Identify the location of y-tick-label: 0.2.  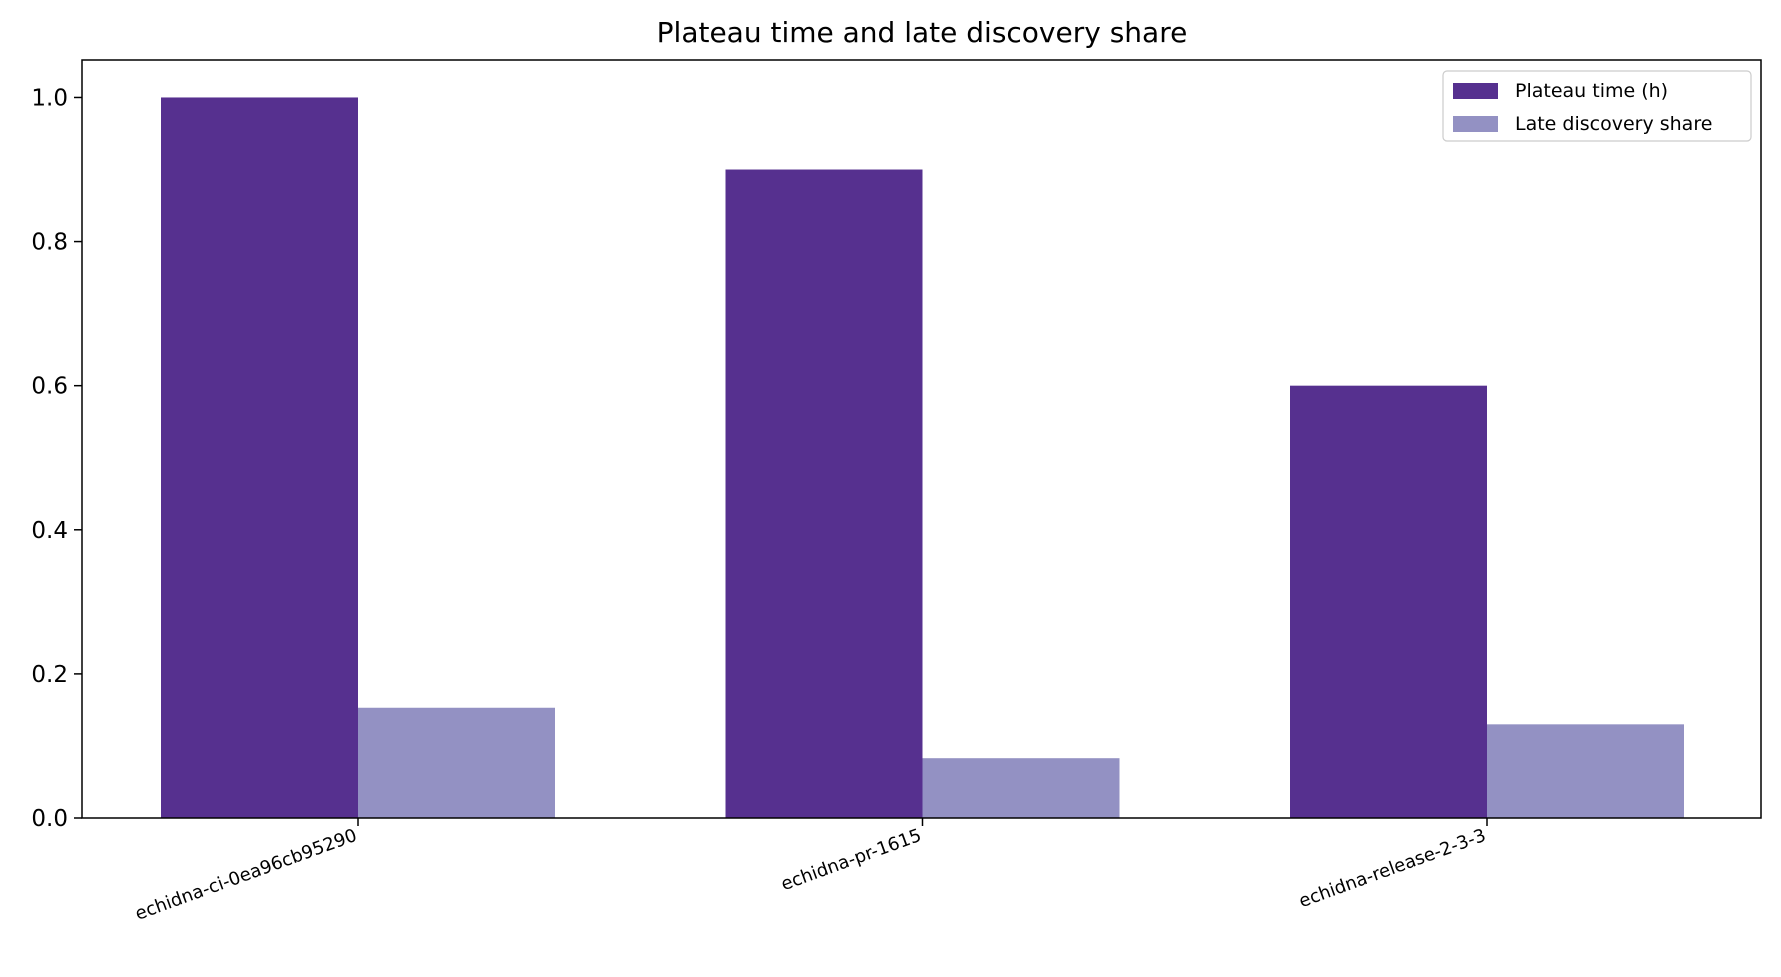
(49, 675).